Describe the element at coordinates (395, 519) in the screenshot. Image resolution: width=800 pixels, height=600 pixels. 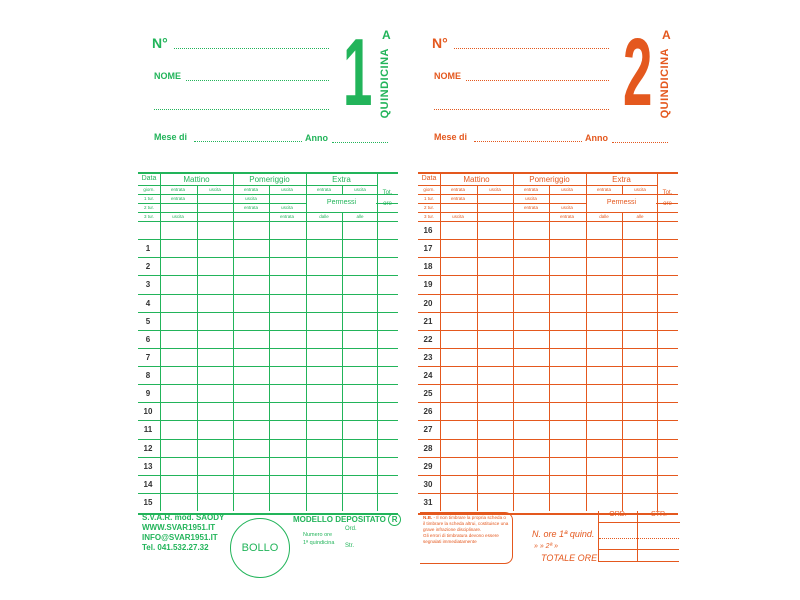
I see `registered-icon: R` at that location.